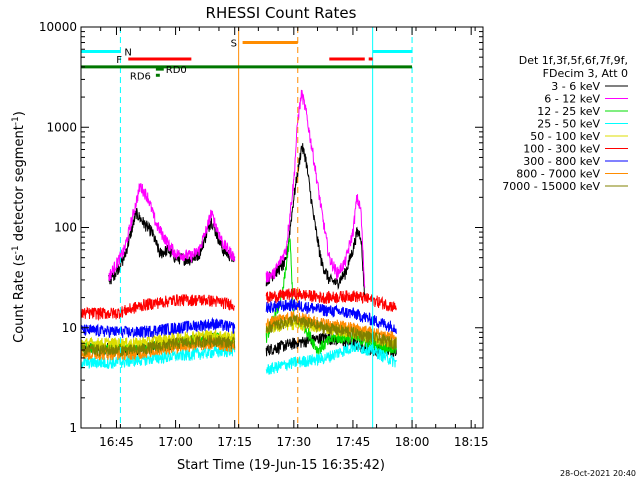 The height and width of the screenshot is (480, 640). What do you see at coordinates (585, 73) in the screenshot?
I see `legend-header-line: FDecim 3, Att 0` at bounding box center [585, 73].